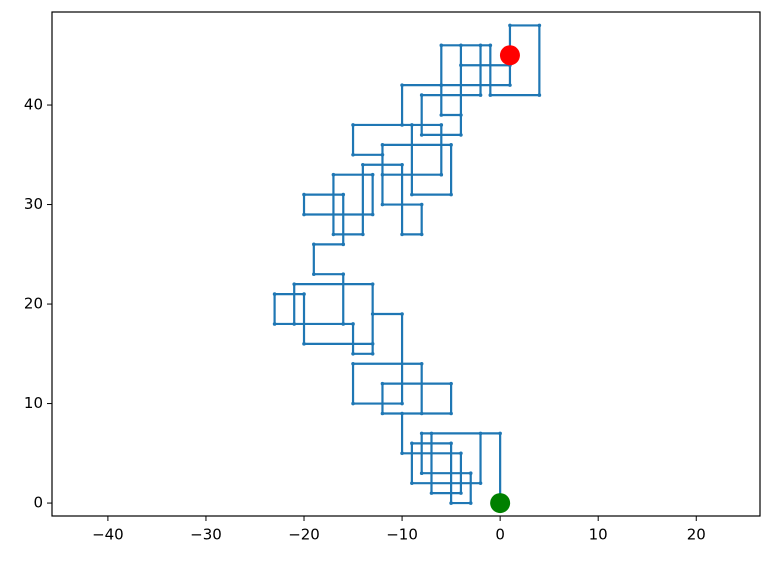 This screenshot has width=774, height=564. Describe the element at coordinates (33, 105) in the screenshot. I see `y-tick-label: 40` at that location.